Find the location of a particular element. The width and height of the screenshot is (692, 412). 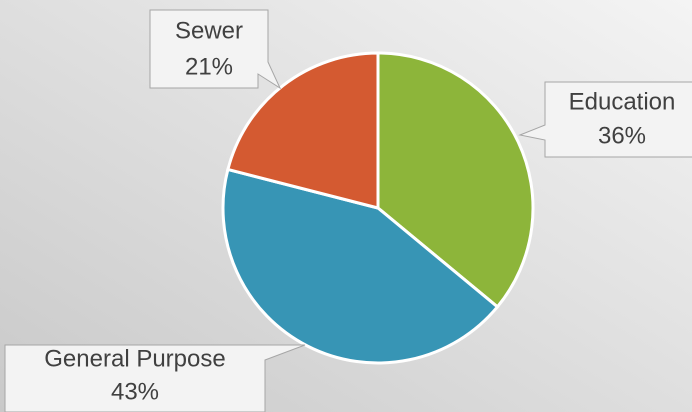

category-label: Sewer is located at coordinates (209, 30).